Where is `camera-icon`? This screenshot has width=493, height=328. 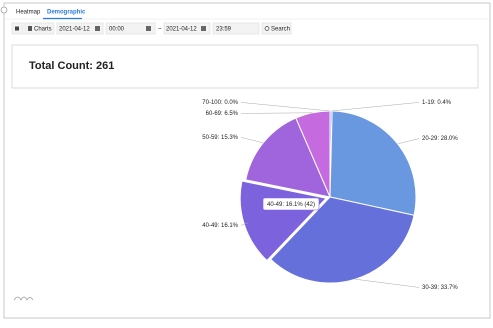 camera-icon is located at coordinates (17, 28).